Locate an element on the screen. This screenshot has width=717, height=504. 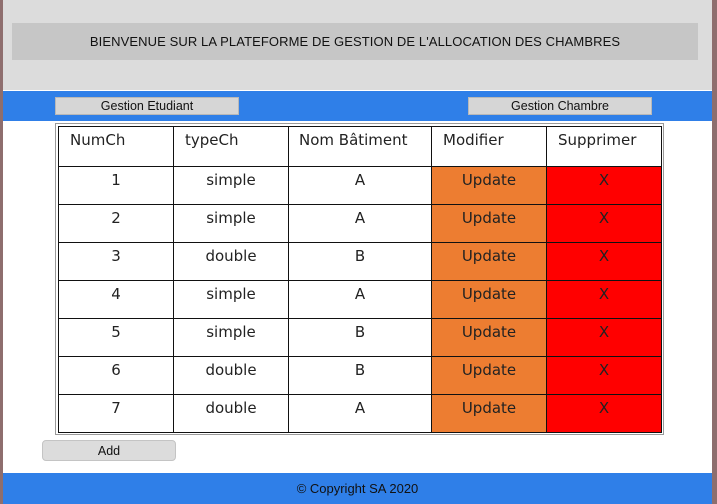
table-row: 4 simple A Update X is located at coordinates (360, 299).